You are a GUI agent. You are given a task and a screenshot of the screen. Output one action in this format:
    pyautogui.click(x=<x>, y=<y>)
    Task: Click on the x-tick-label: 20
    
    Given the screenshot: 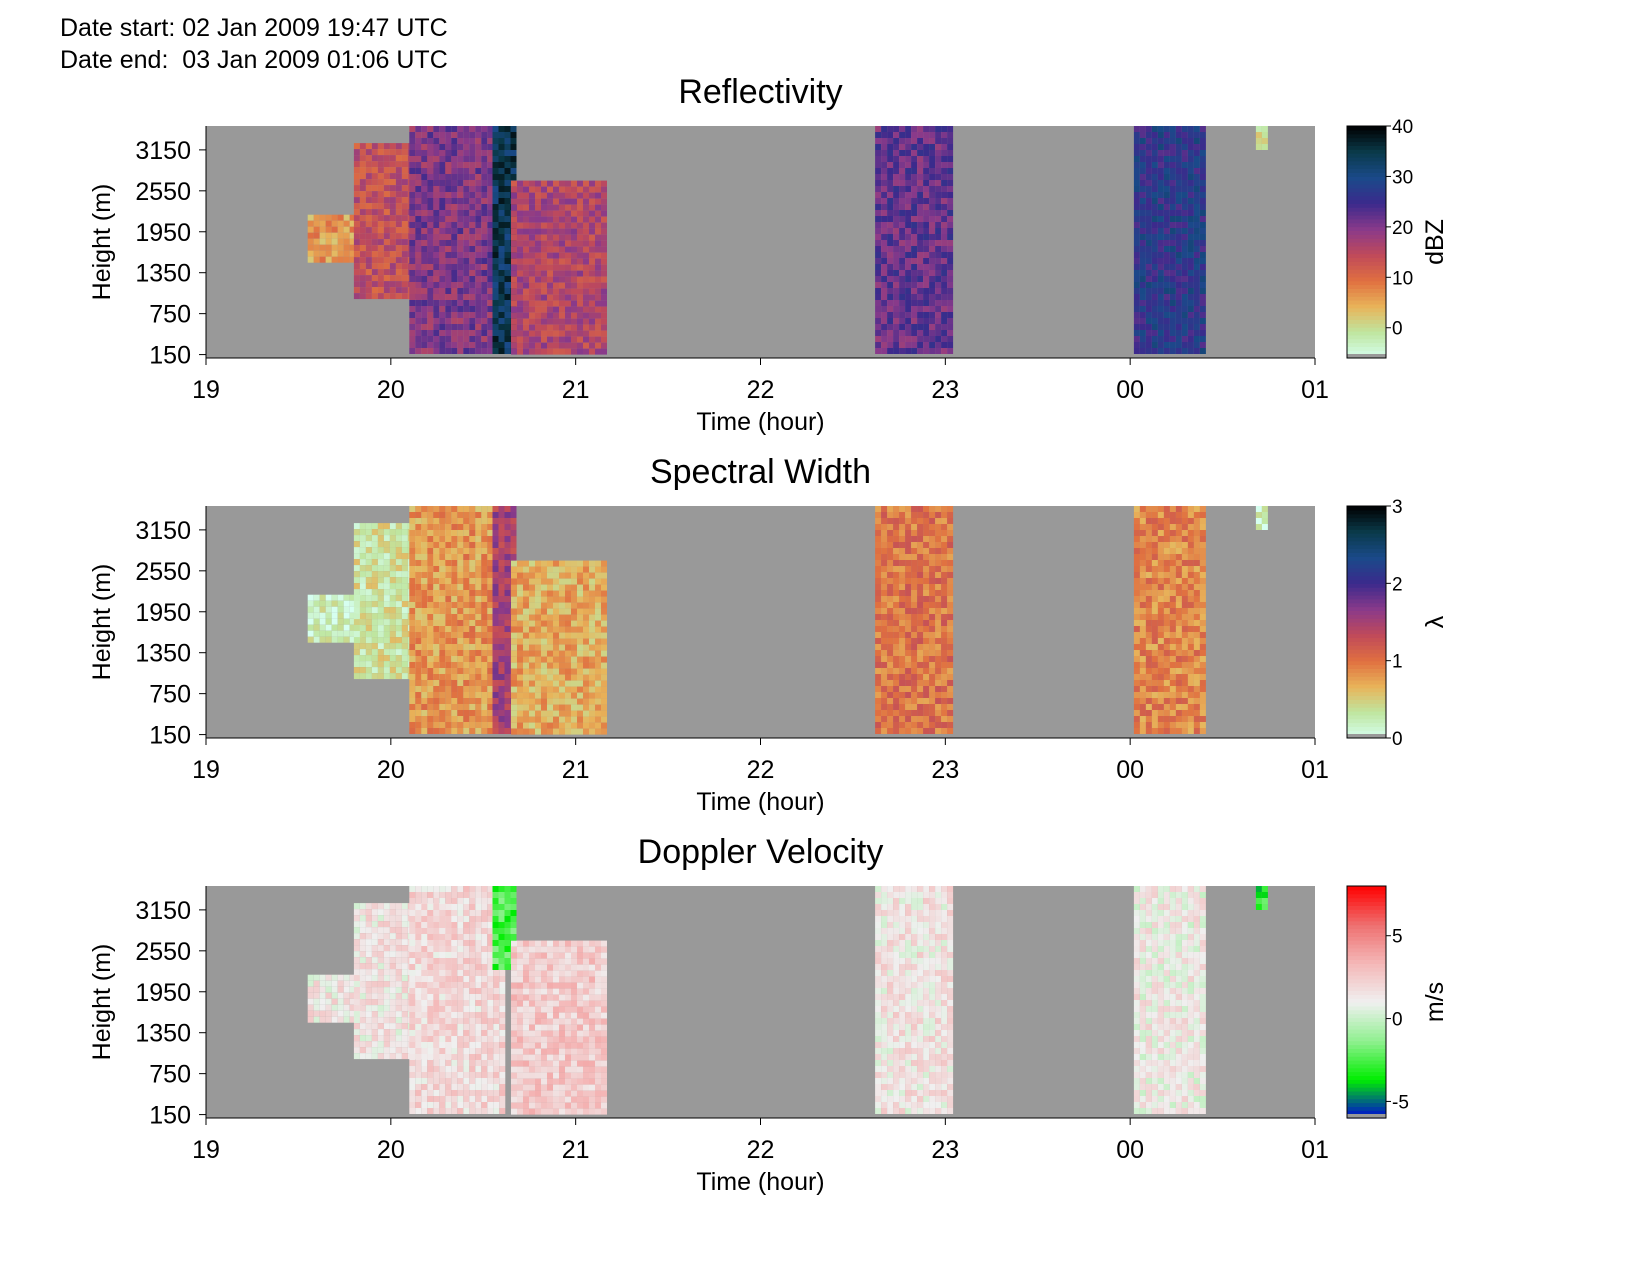 What is the action you would take?
    pyautogui.click(x=391, y=390)
    